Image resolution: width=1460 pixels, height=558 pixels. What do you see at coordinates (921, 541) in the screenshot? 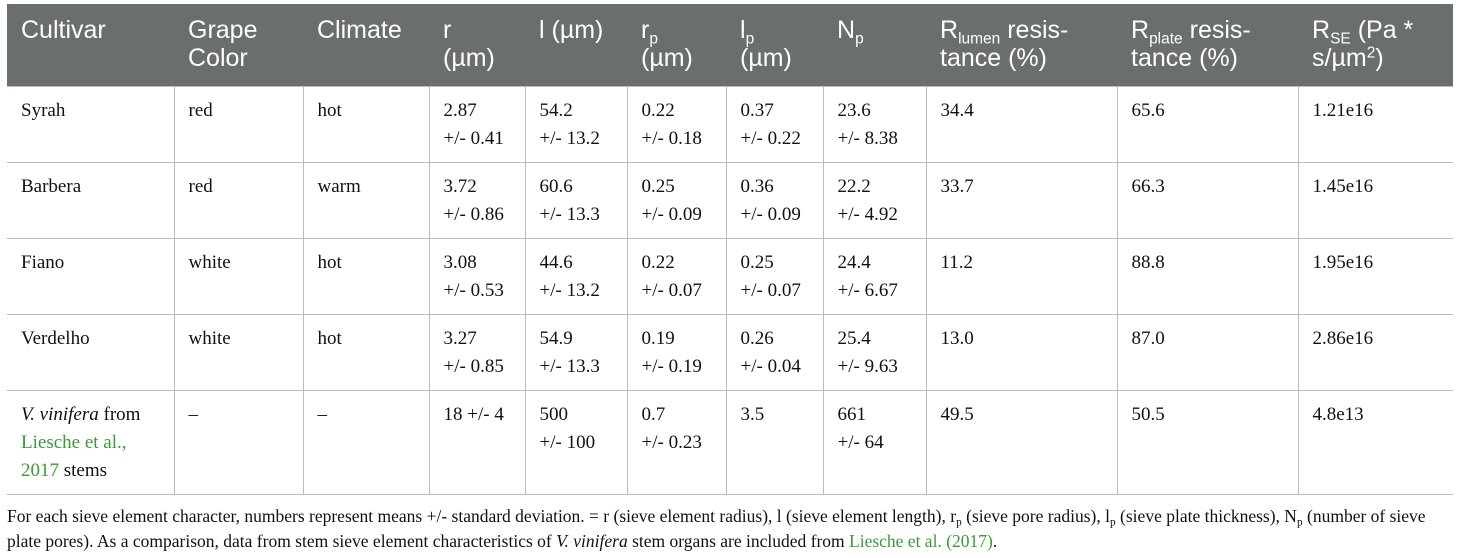
I see `footnote-reference-link: Liesche et al. (2017)` at bounding box center [921, 541].